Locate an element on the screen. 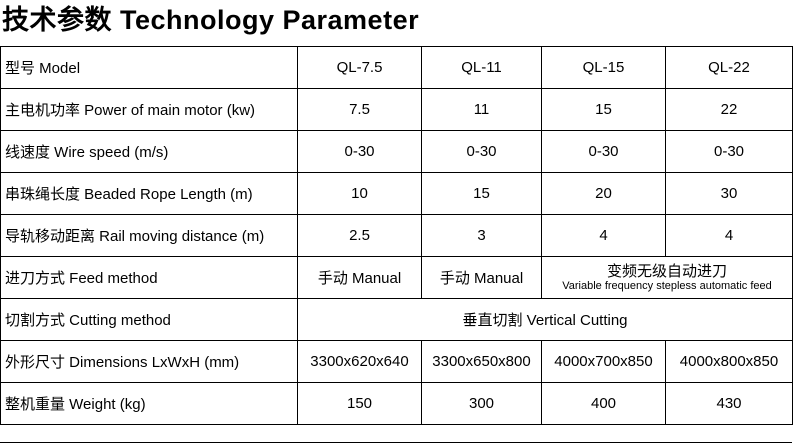 The image size is (807, 446). cell-rail-distance-1: 2.5 is located at coordinates (359, 236).